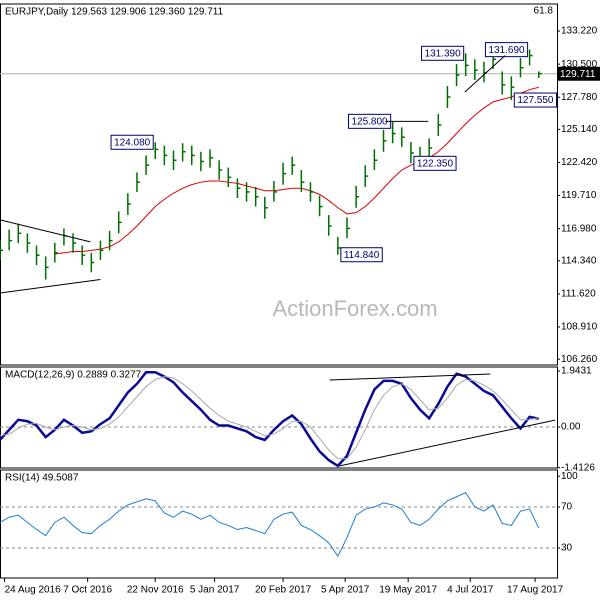 This screenshot has width=600, height=600. I want to click on y-tick-label: 70, so click(567, 507).